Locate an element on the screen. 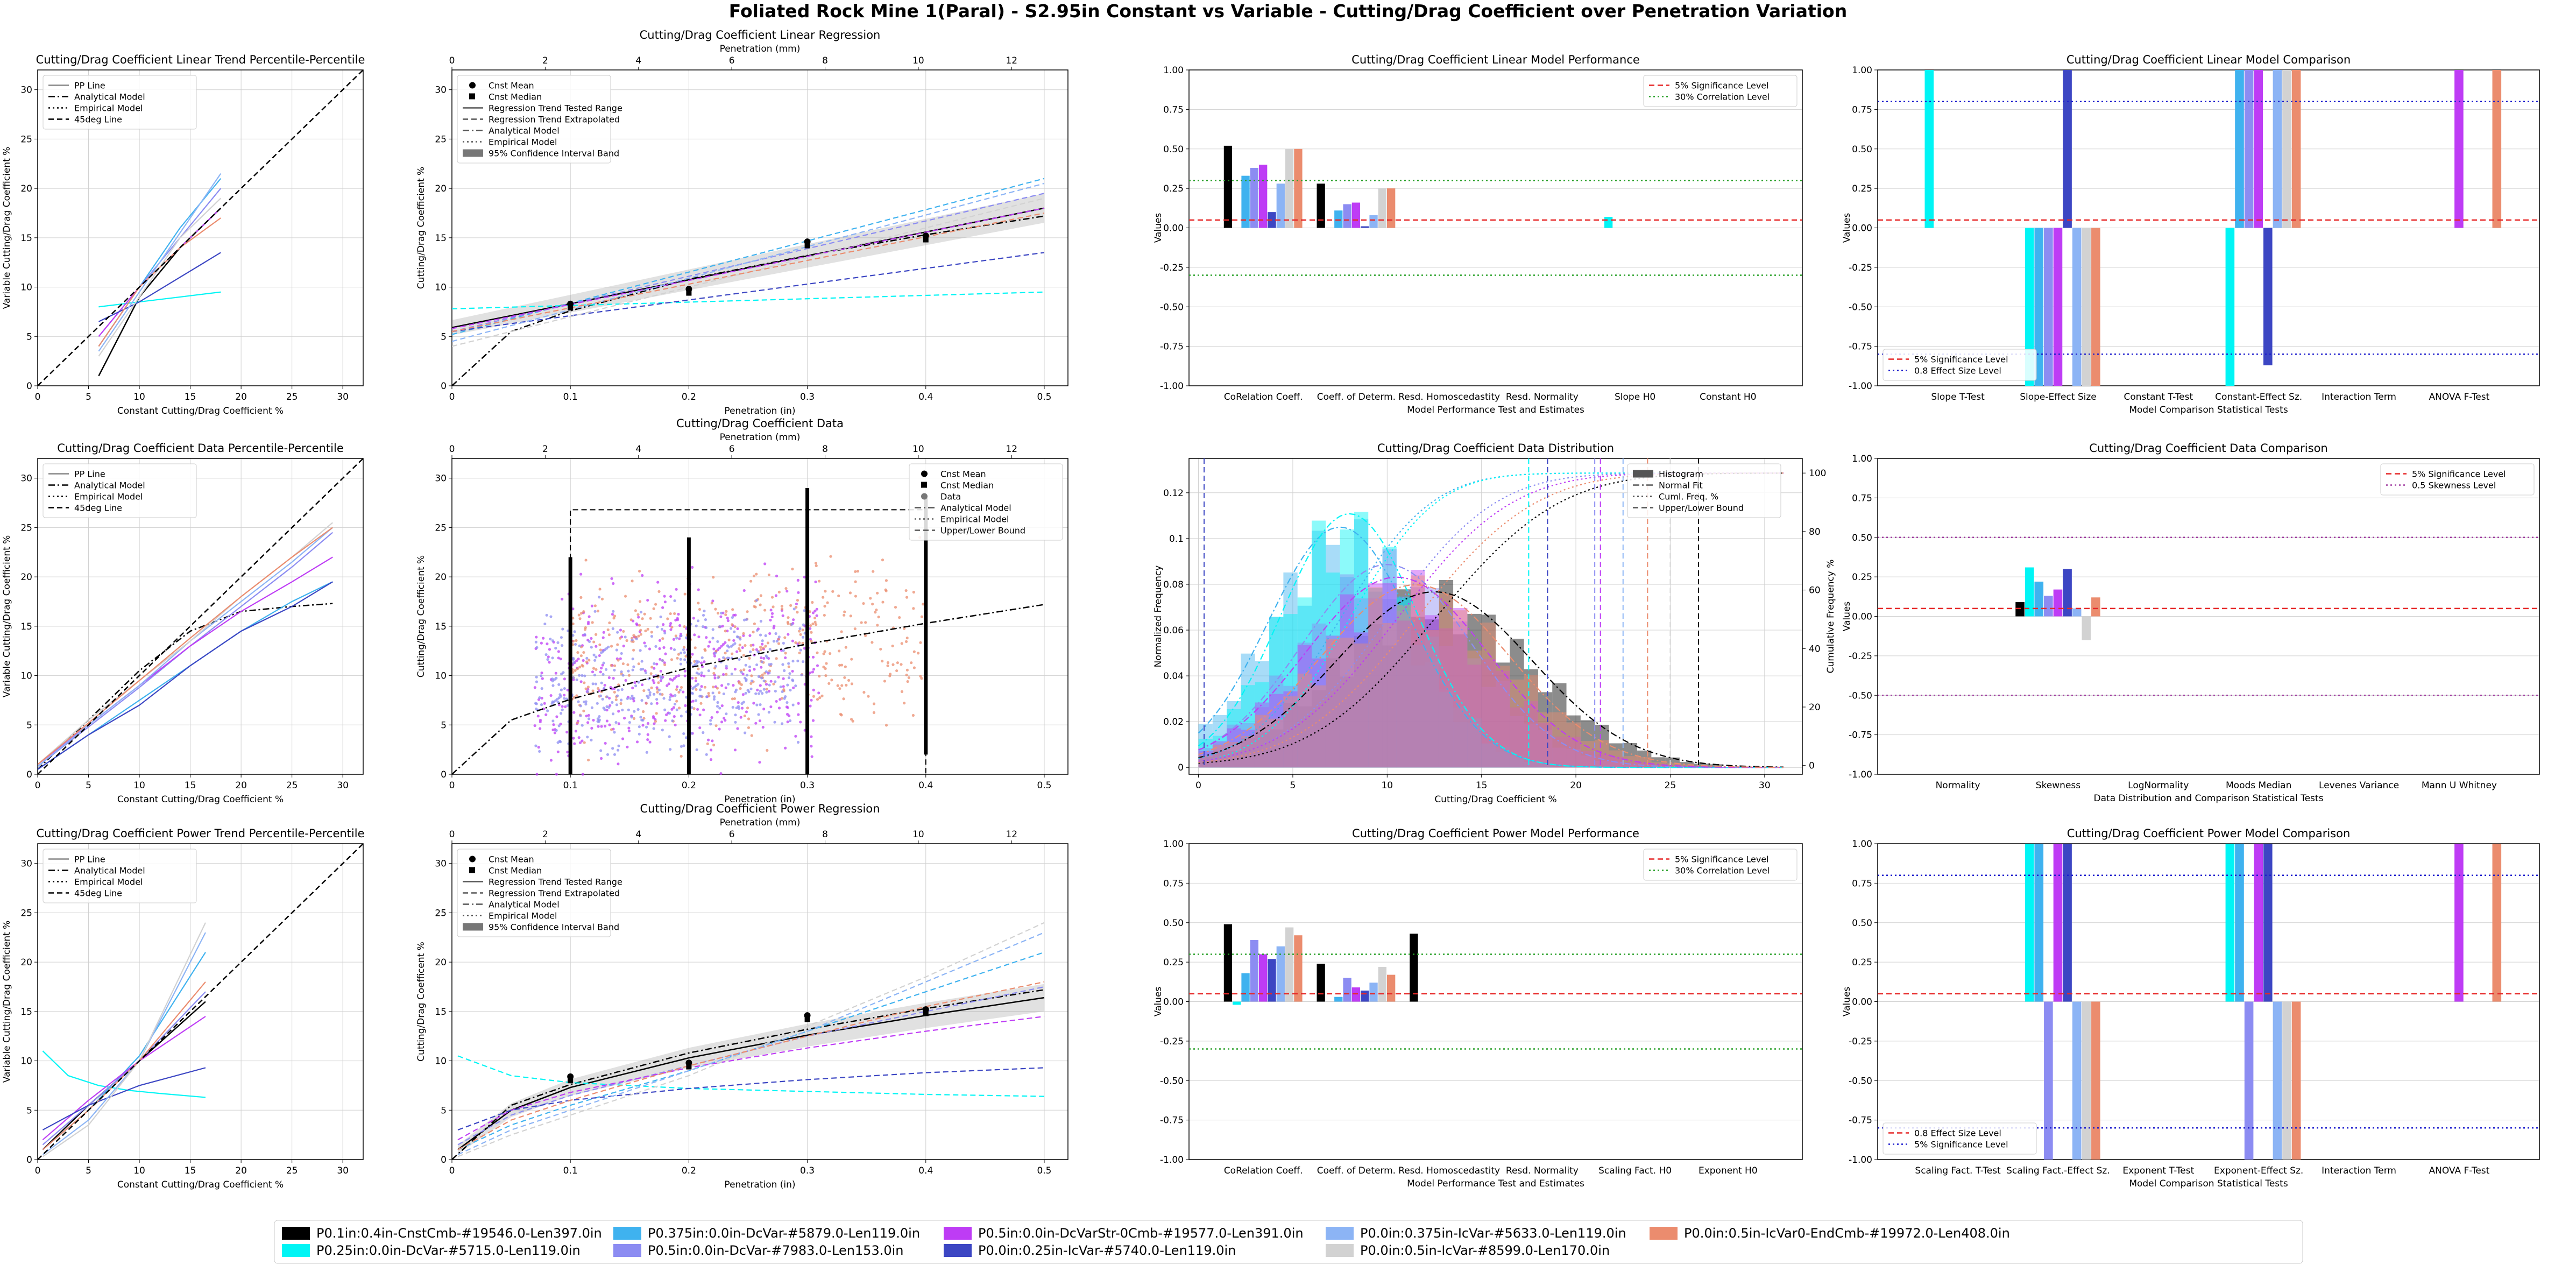 Image resolution: width=2576 pixels, height=1272 pixels. category-label: Scaling Fact. H0 is located at coordinates (1635, 1170).